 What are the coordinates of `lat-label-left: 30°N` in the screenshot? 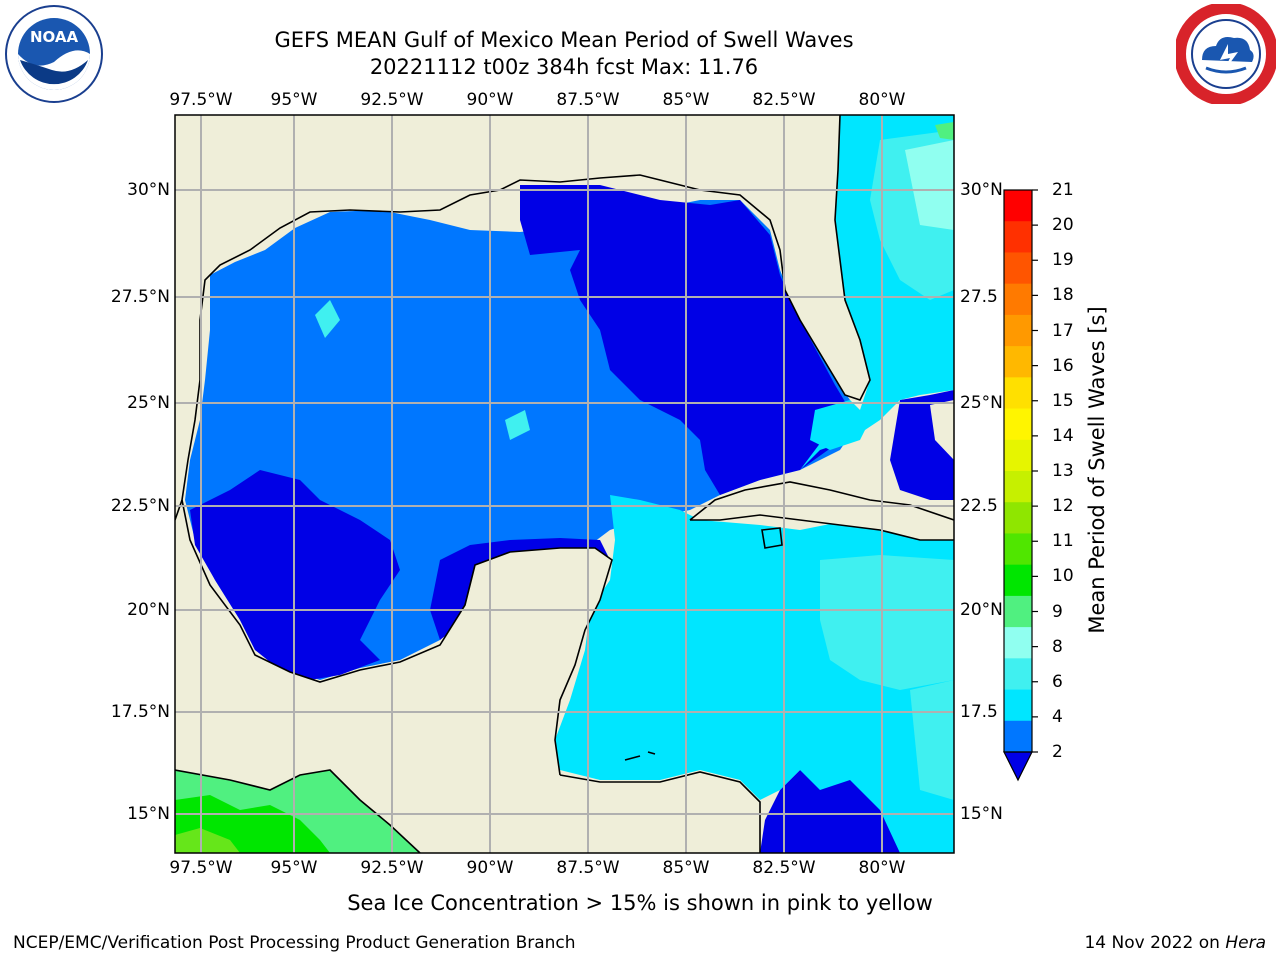 It's located at (148, 190).